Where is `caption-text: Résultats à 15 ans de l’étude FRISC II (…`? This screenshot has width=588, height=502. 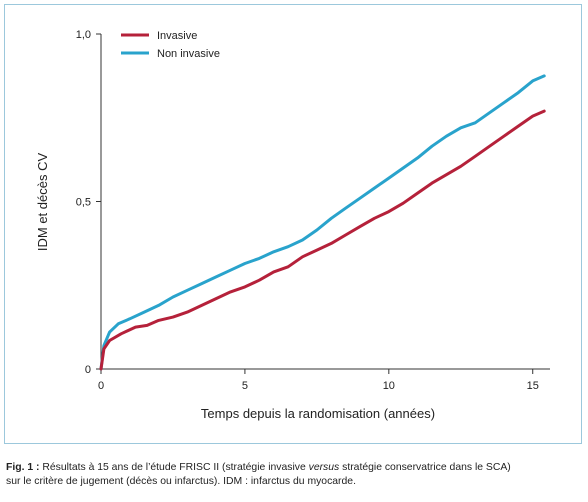 caption-text: Résultats à 15 ans de l’étude FRISC II (… is located at coordinates (174, 467).